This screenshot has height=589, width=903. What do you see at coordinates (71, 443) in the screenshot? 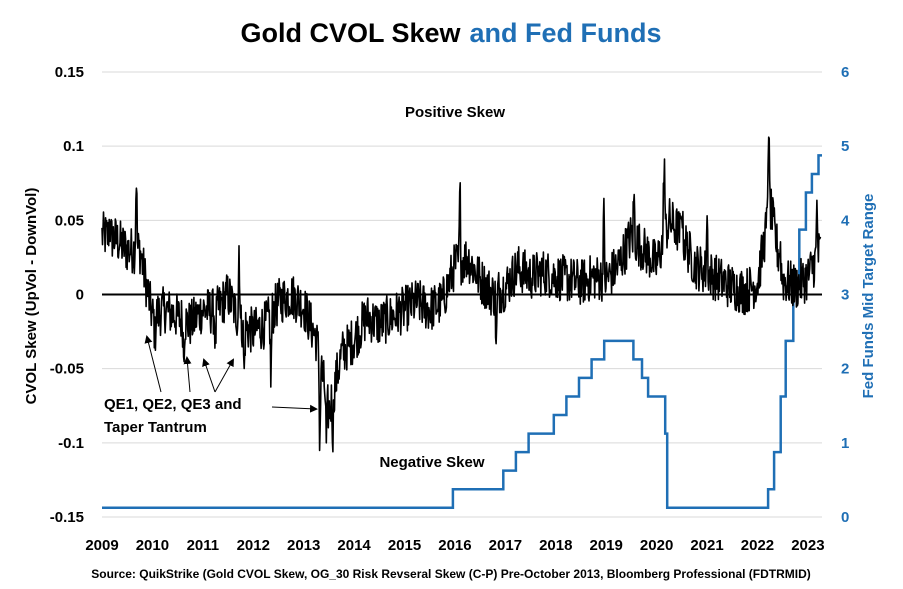
I see `y-tick-label: -0.1` at bounding box center [71, 443].